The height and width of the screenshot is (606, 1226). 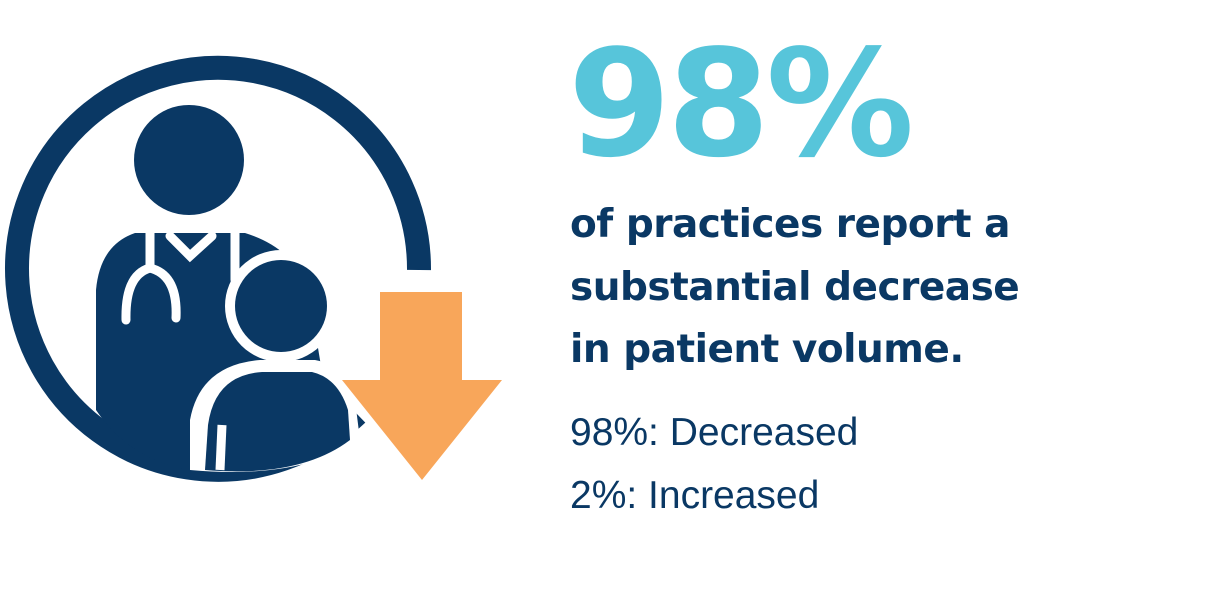 I want to click on breakdown-item: 98%: Decreased, so click(x=714, y=432).